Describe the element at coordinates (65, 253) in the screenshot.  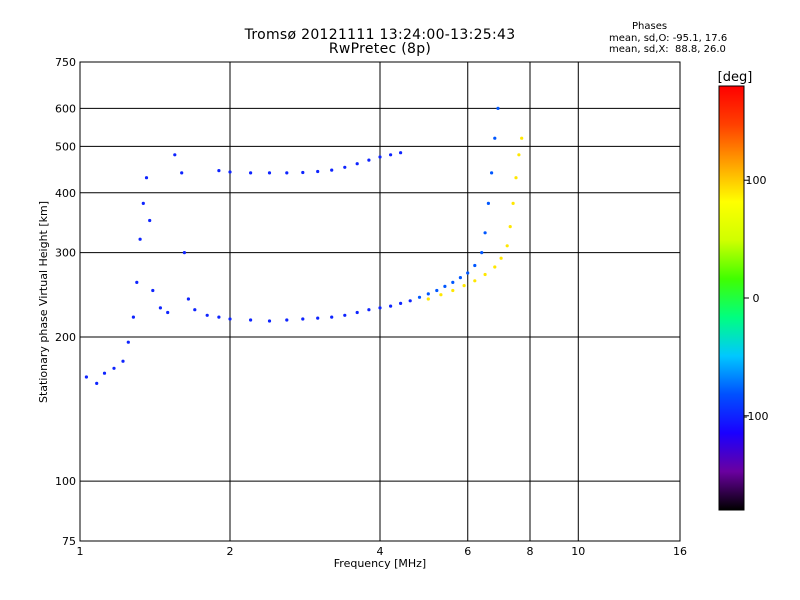
I see `y-tick-label: 300` at that location.